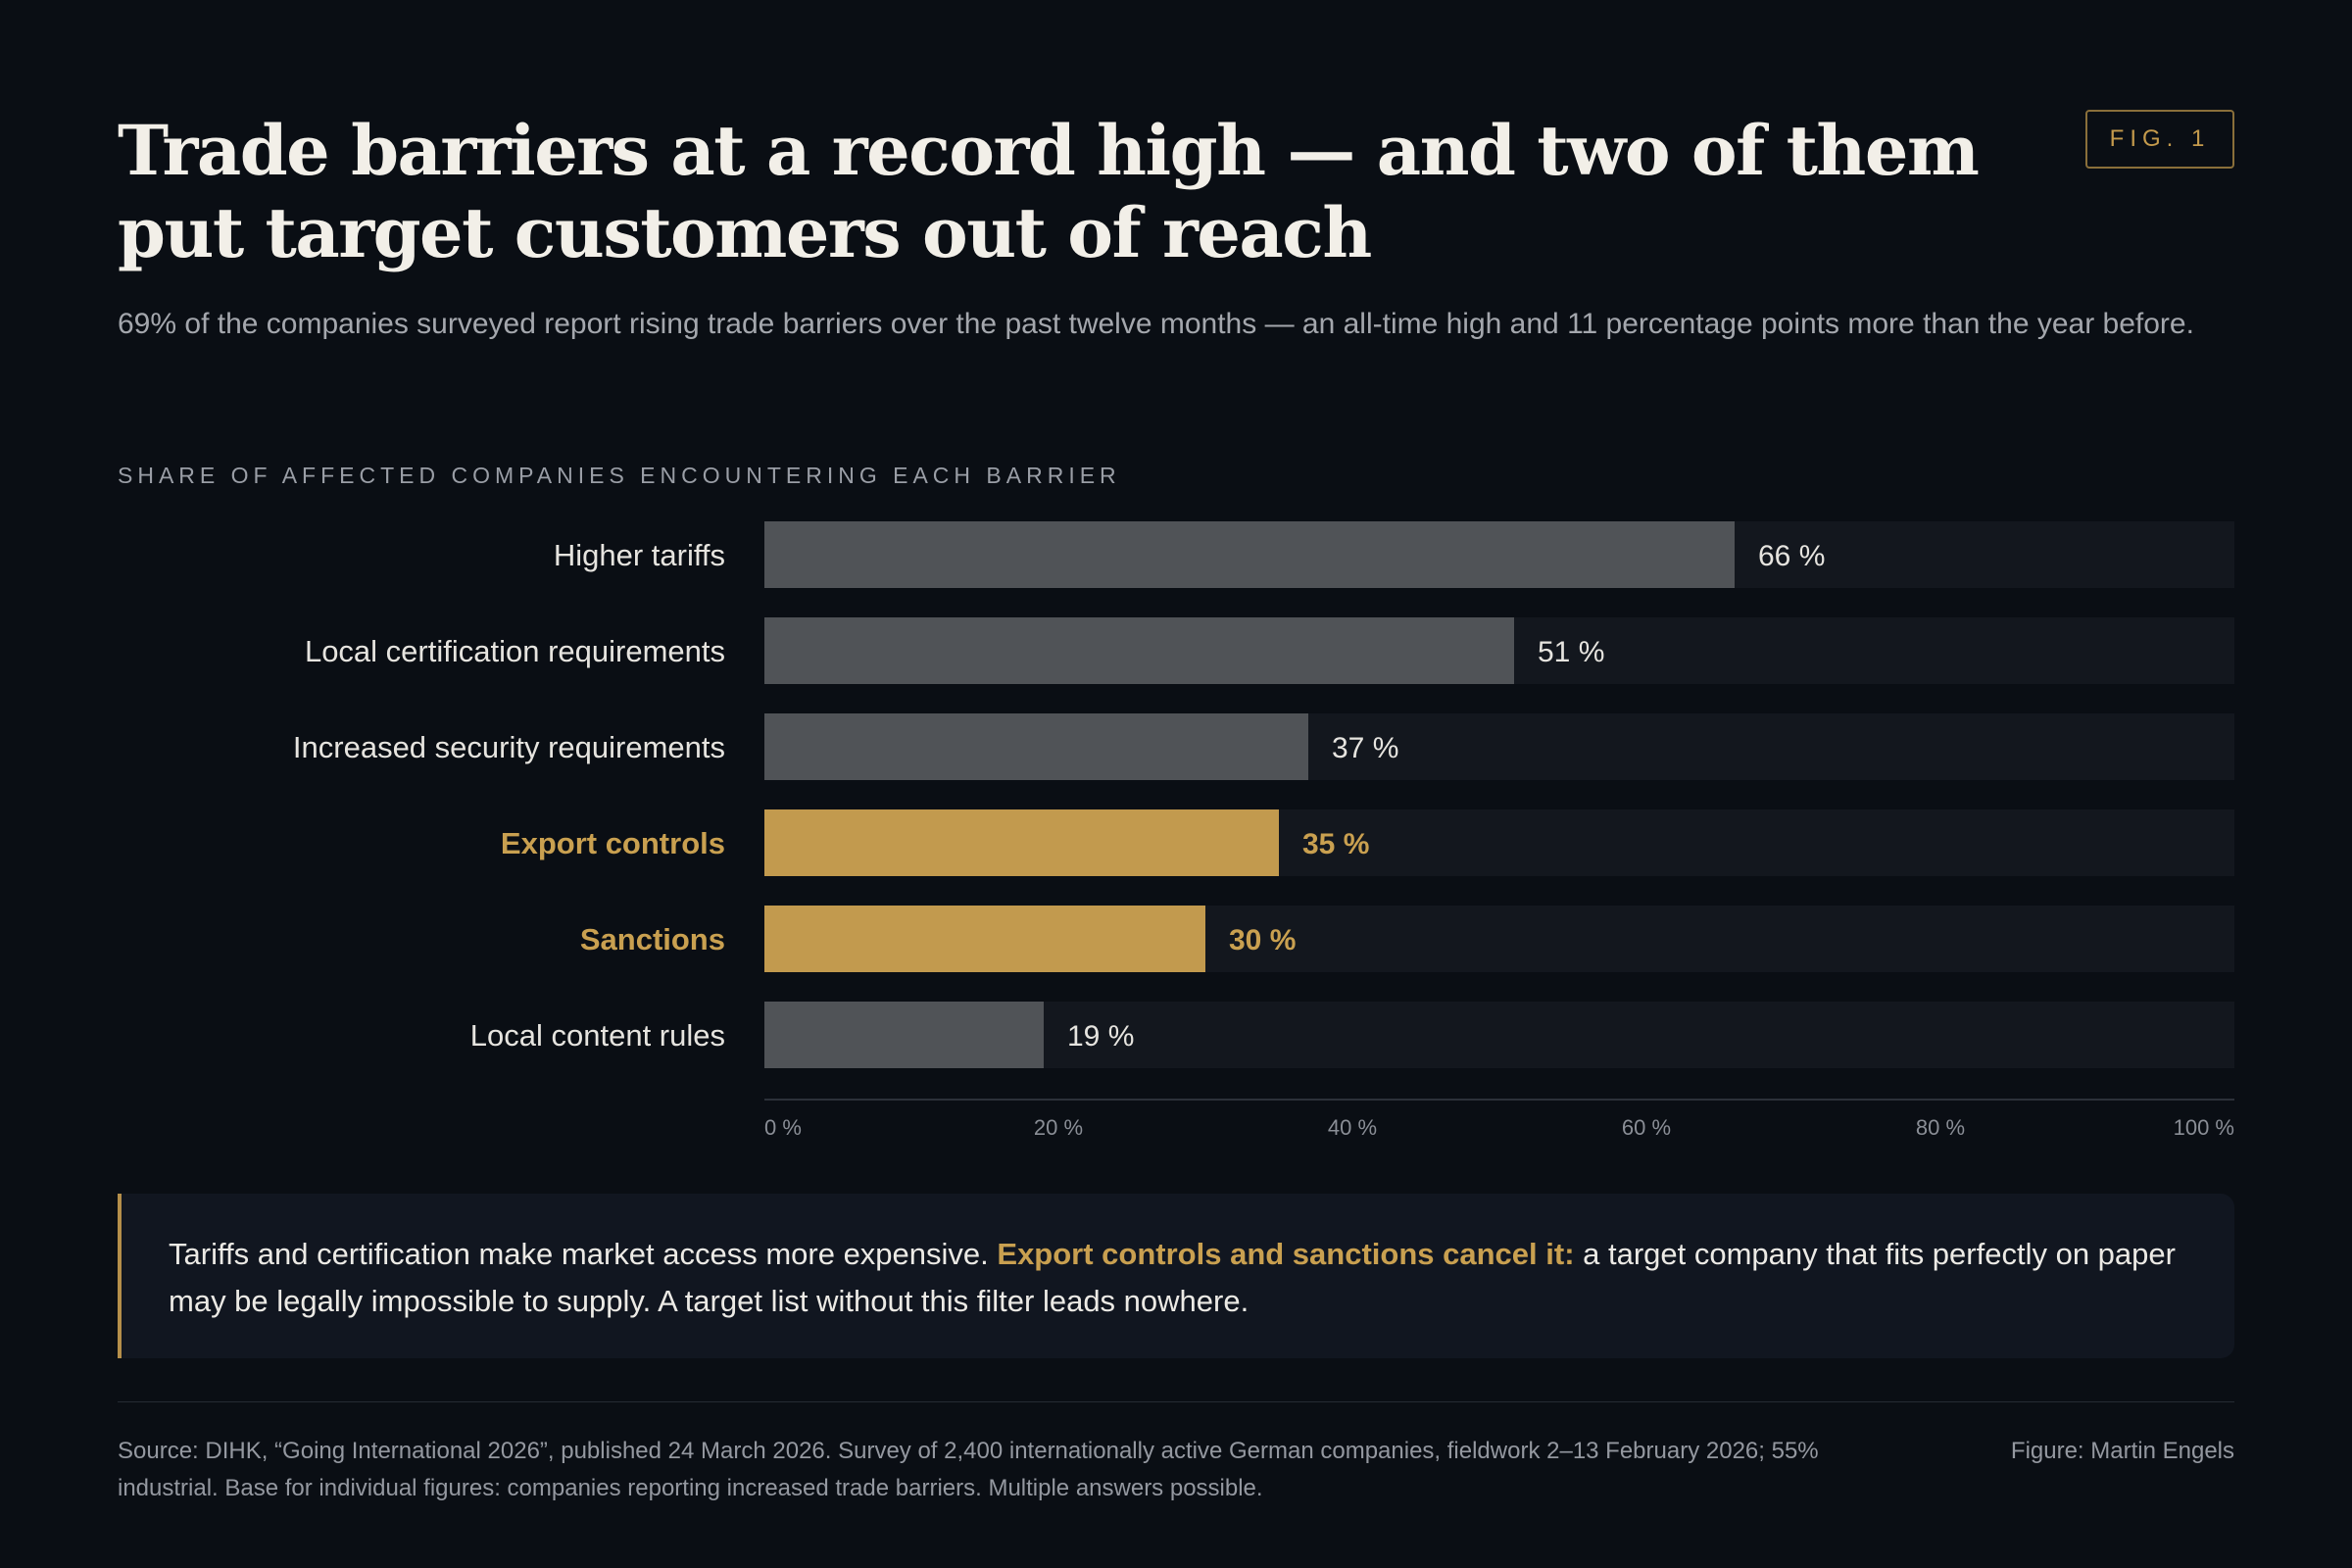  What do you see at coordinates (509, 747) in the screenshot?
I see `category-label: Increased security requirements` at bounding box center [509, 747].